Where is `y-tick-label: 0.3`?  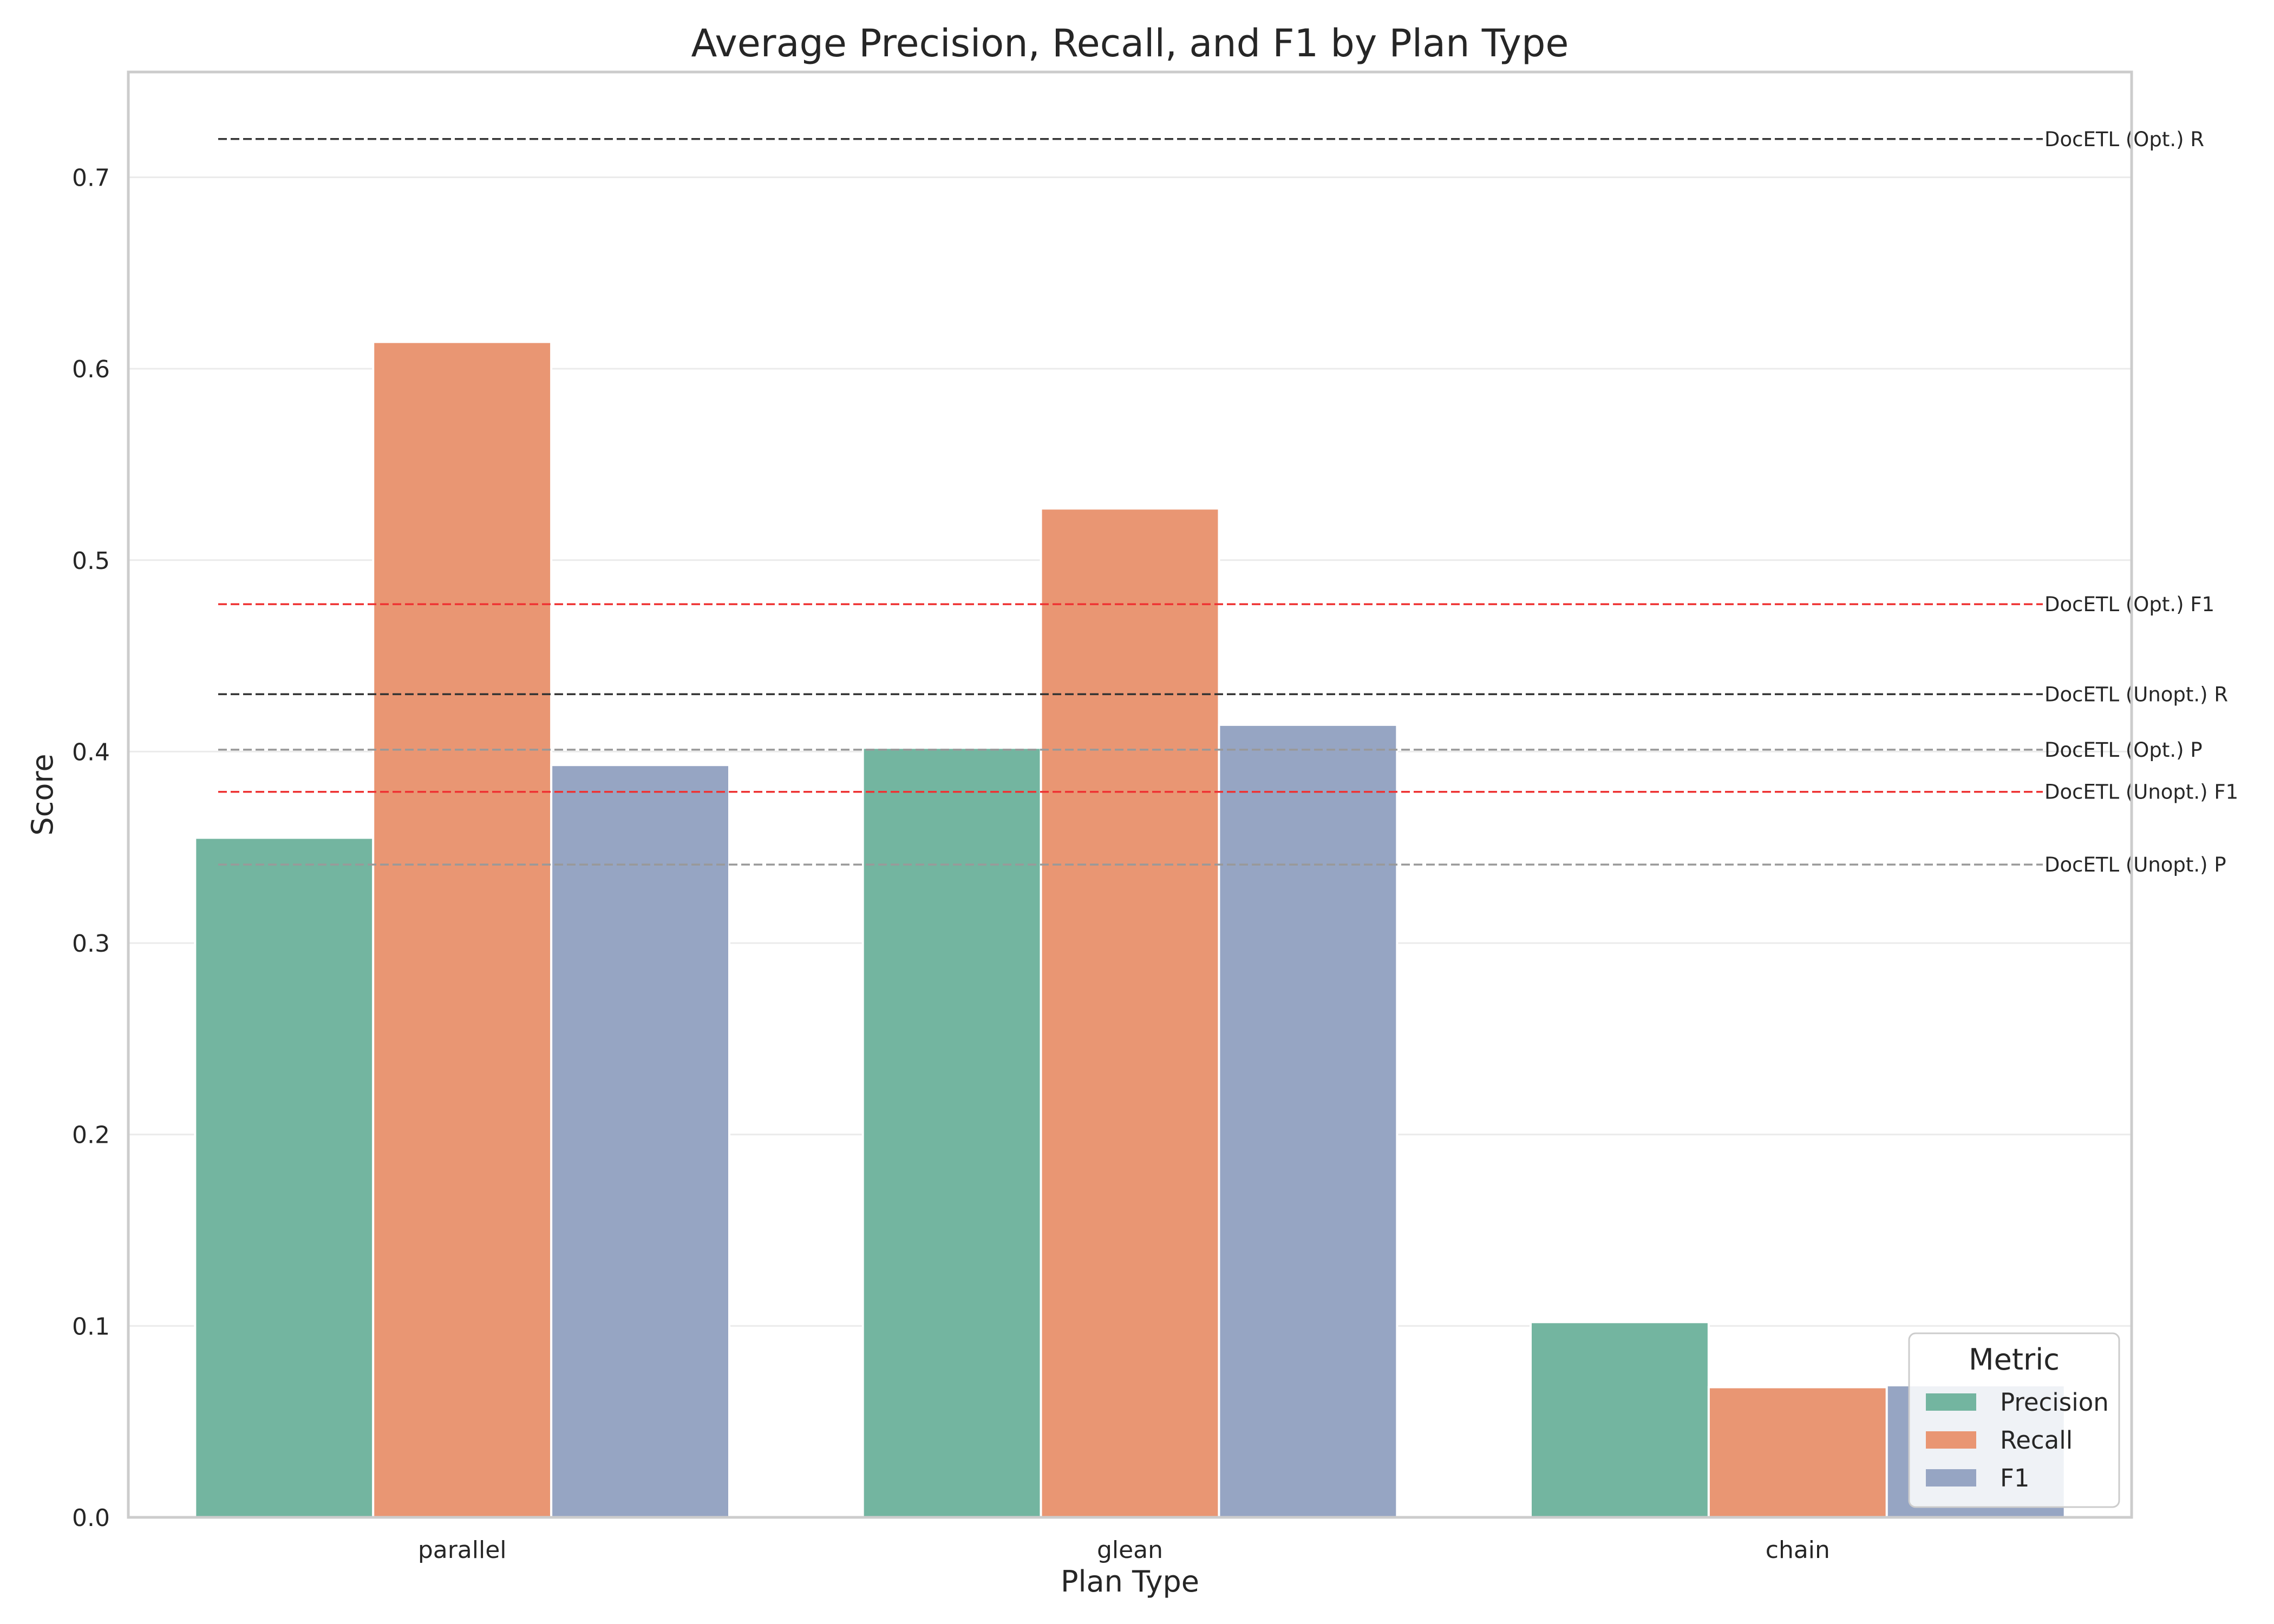 y-tick-label: 0.3 is located at coordinates (91, 944).